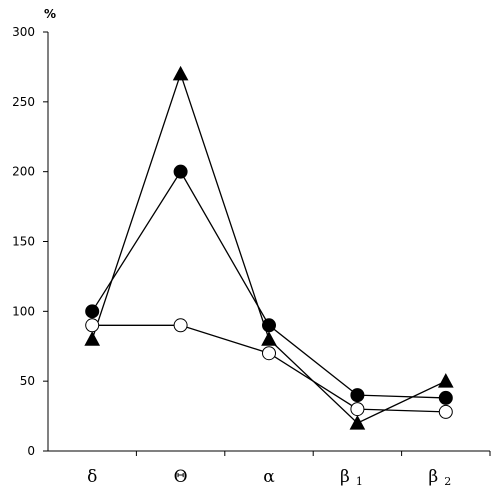 This screenshot has width=501, height=493. What do you see at coordinates (23, 32) in the screenshot?
I see `y-tick-label: 300` at bounding box center [23, 32].